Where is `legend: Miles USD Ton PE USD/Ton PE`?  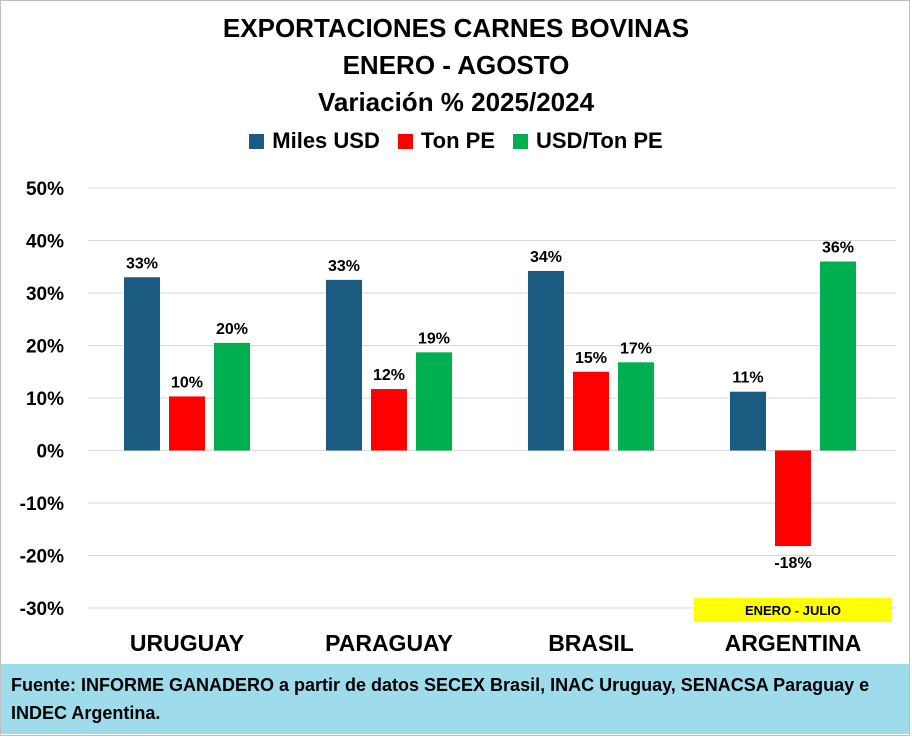
legend: Miles USD Ton PE USD/Ton PE is located at coordinates (456, 141).